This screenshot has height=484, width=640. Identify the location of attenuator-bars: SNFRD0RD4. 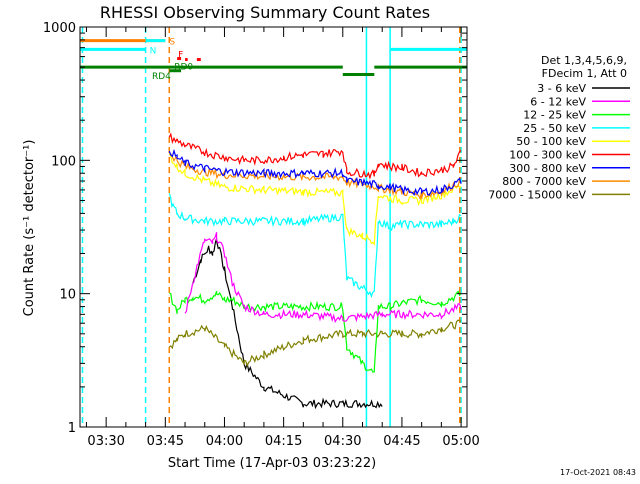
(273, 60).